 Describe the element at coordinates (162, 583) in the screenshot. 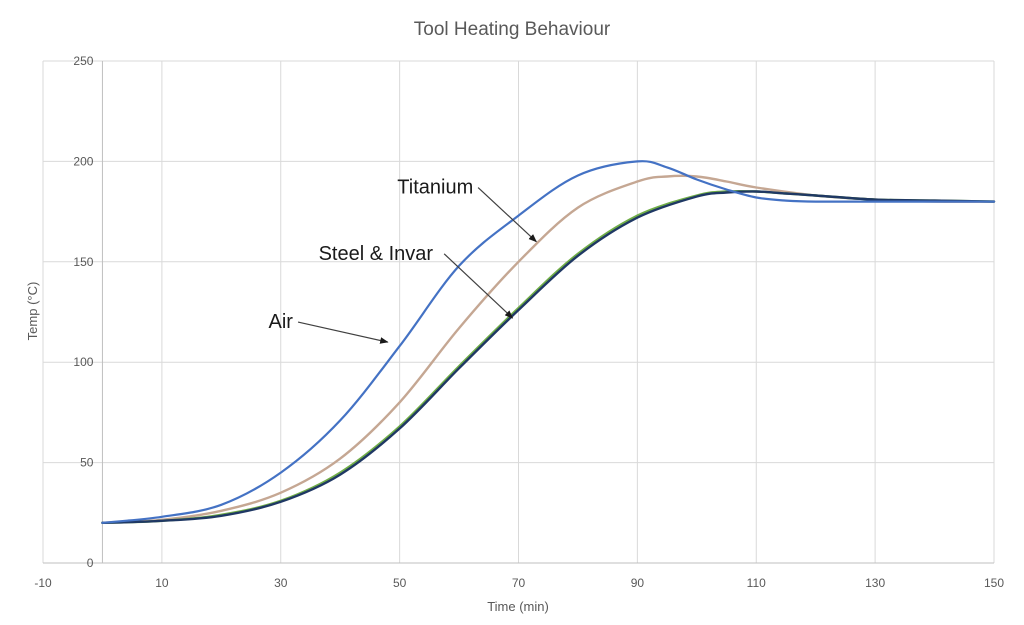

I see `x-tick-label: 10` at that location.